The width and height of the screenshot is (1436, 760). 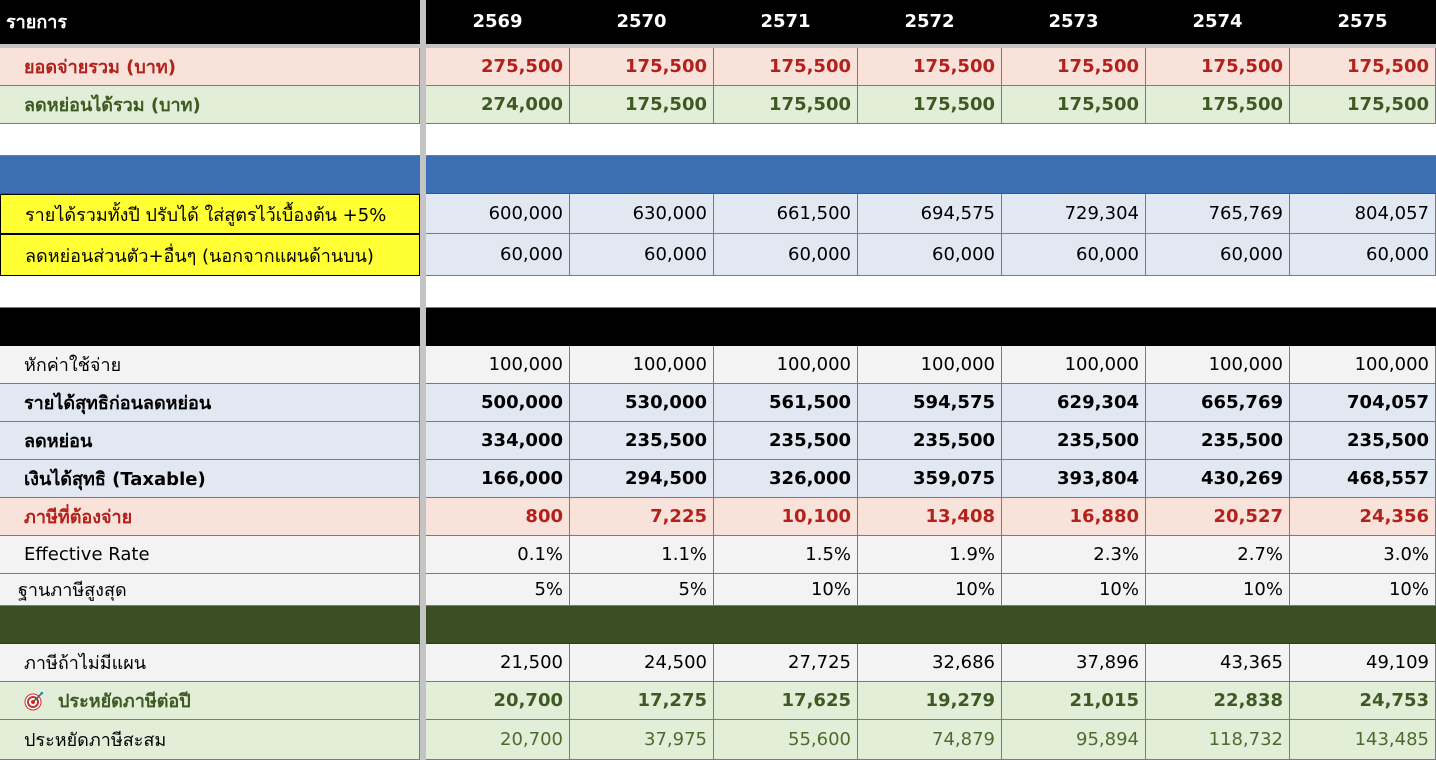 What do you see at coordinates (1363, 701) in the screenshot?
I see `value-cell: 24,753` at bounding box center [1363, 701].